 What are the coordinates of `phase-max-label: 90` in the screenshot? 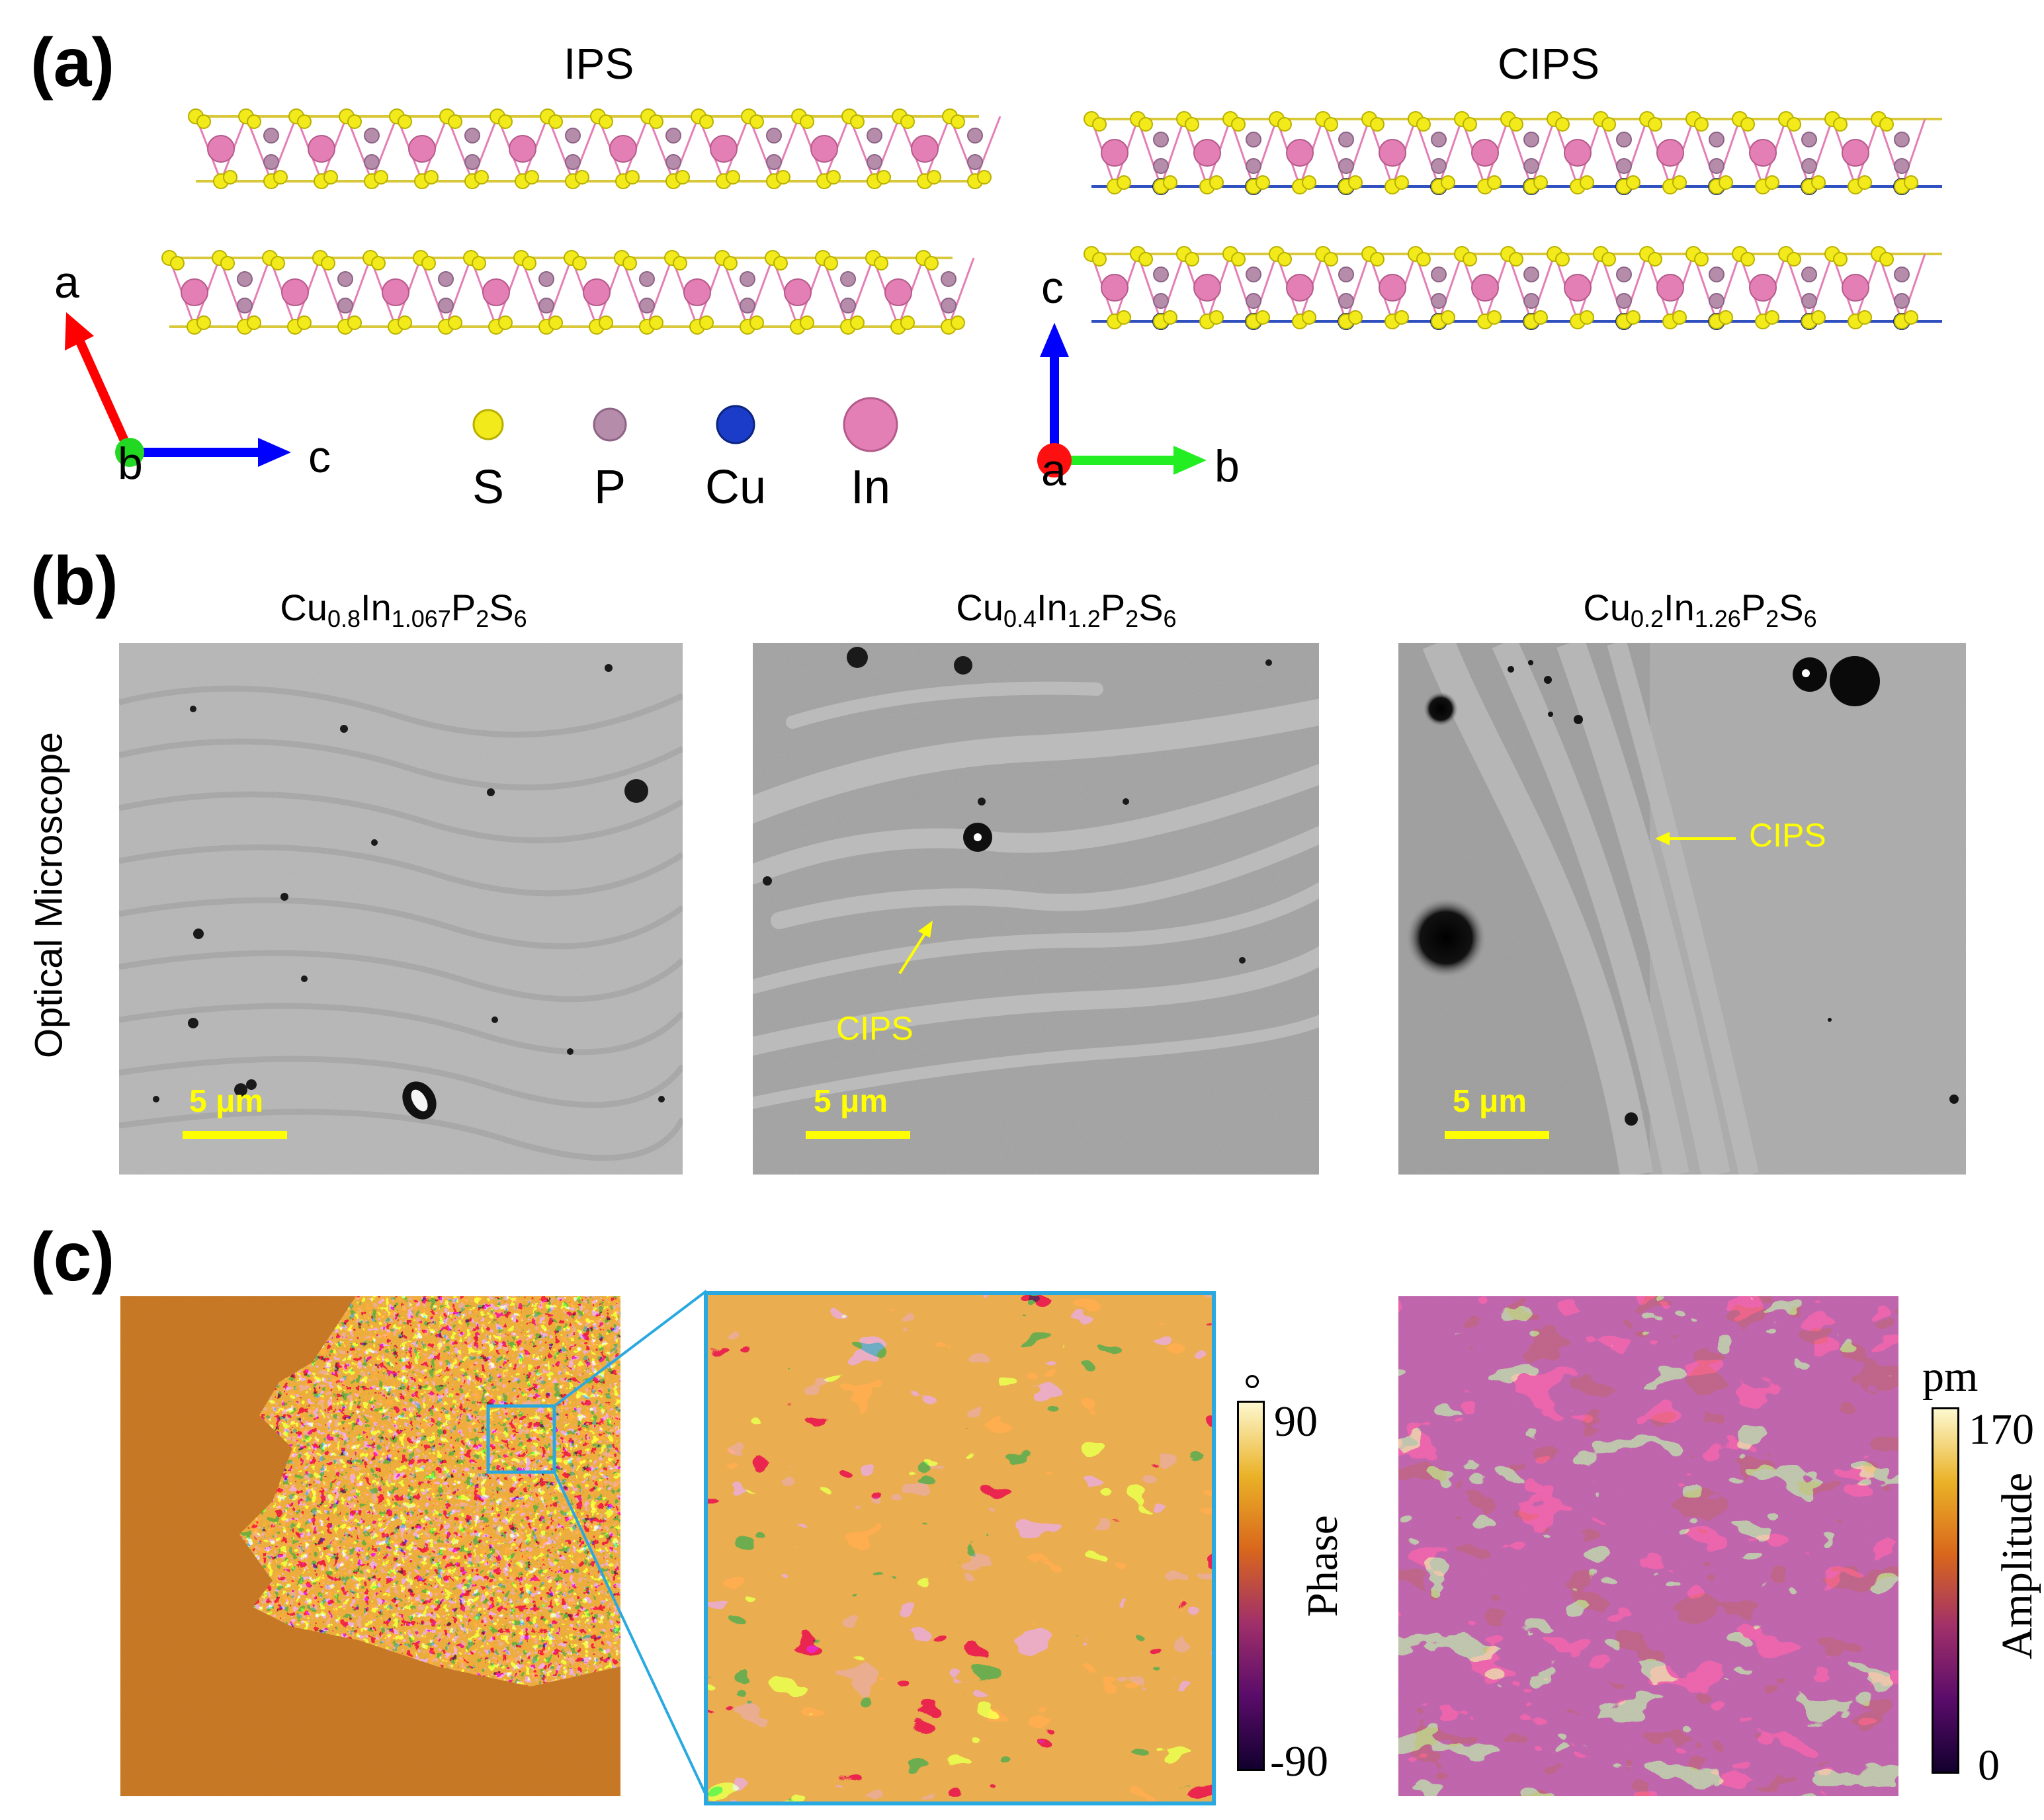 It's located at (1296, 1421).